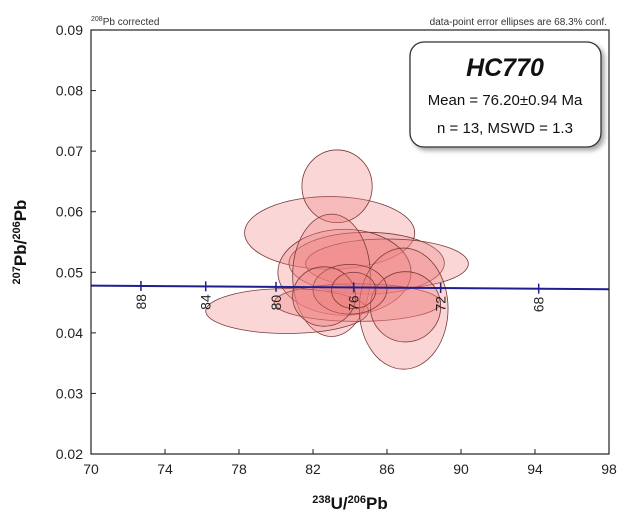  I want to click on concordia-curve, so click(350, 287).